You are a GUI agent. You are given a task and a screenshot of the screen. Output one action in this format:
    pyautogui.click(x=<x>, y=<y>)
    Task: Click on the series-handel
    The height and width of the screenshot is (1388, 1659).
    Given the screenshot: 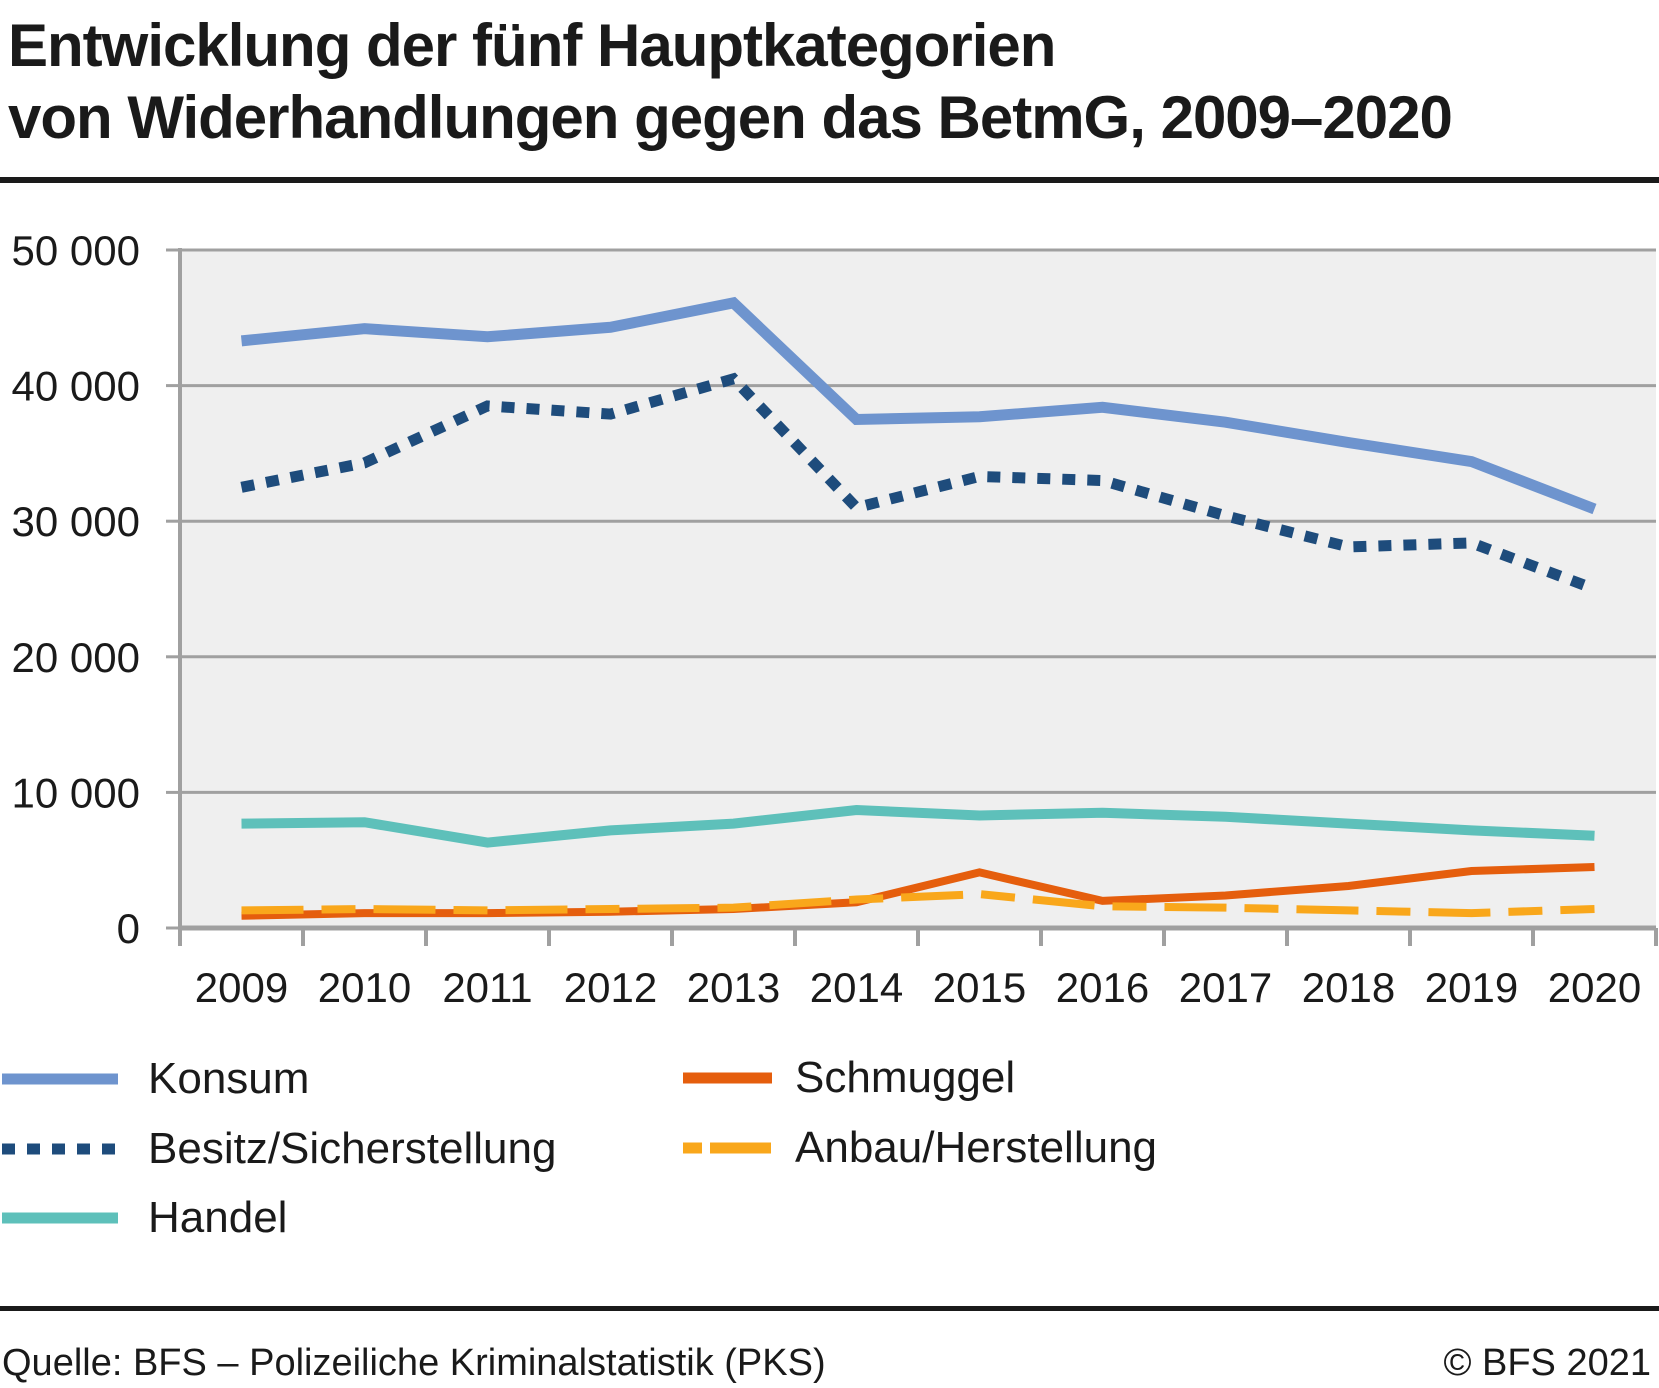 What is the action you would take?
    pyautogui.click(x=918, y=826)
    